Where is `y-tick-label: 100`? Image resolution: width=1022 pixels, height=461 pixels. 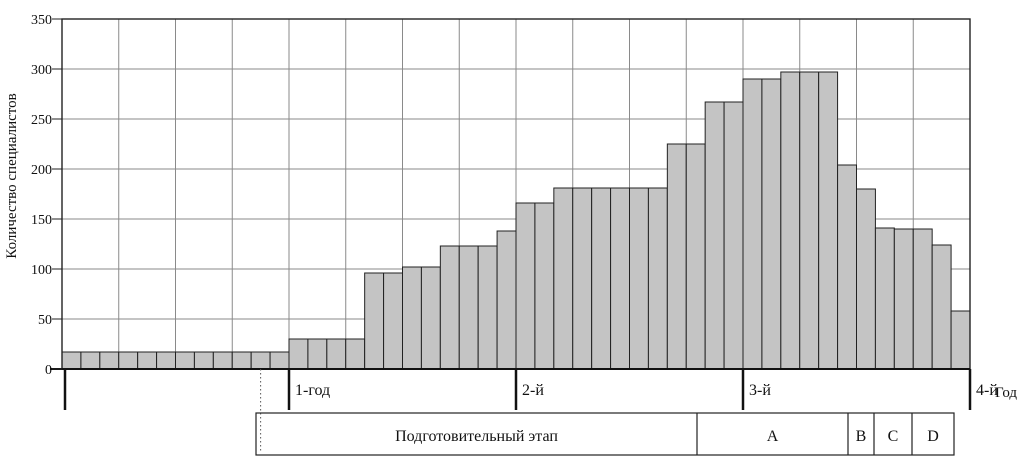
y-tick-label: 100 is located at coordinates (41, 270).